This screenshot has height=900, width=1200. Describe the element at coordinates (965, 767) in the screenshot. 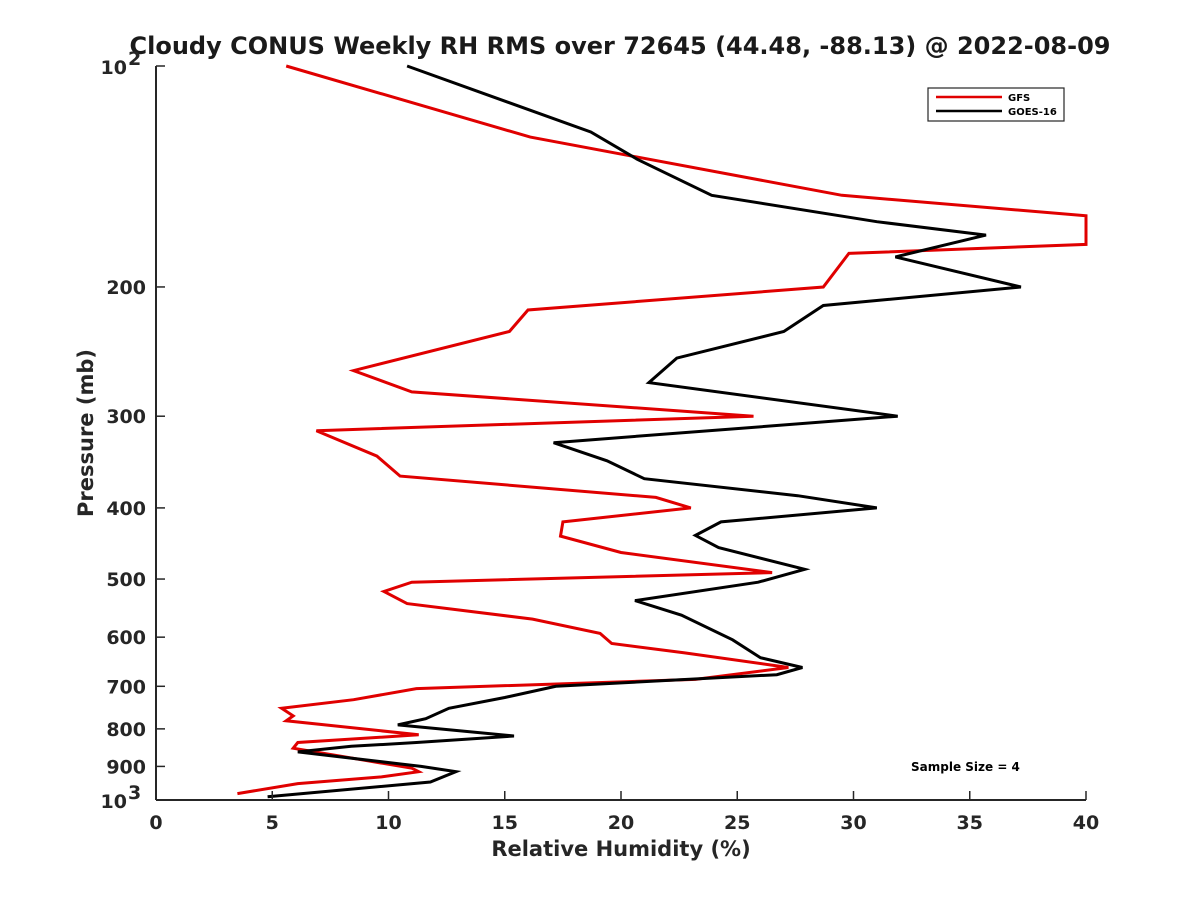

I see `sample-size-annotation: Sample Size = 4` at that location.